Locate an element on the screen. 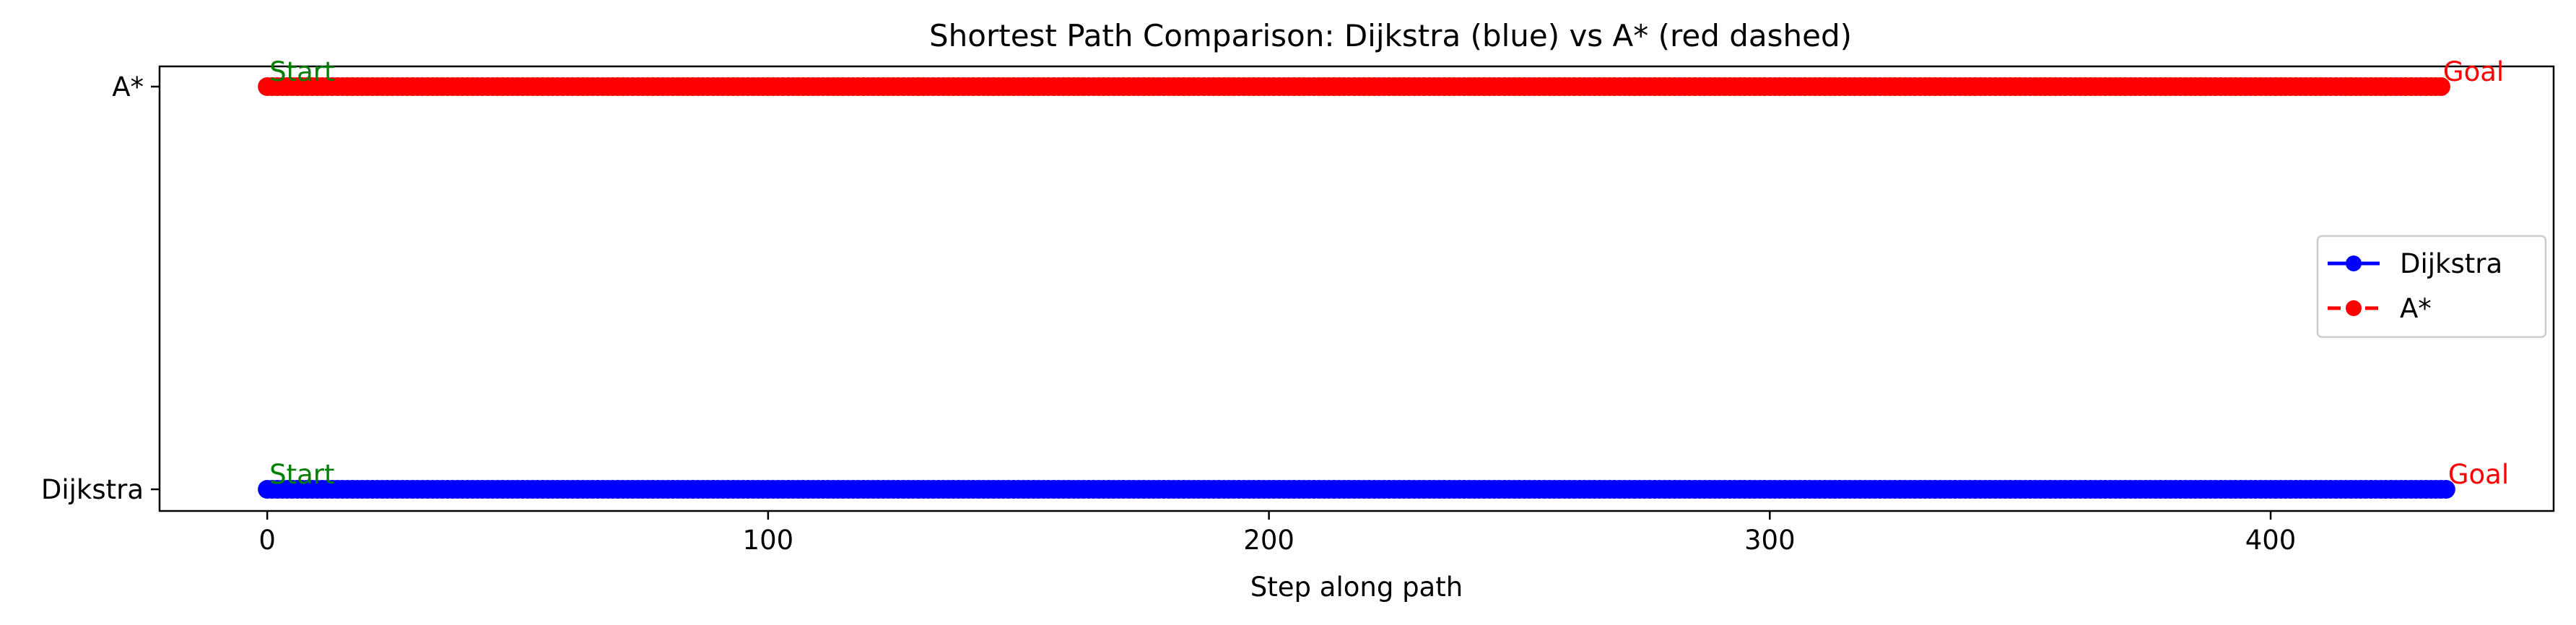 The width and height of the screenshot is (2576, 625). legend: Dijkstra A* is located at coordinates (2431, 286).